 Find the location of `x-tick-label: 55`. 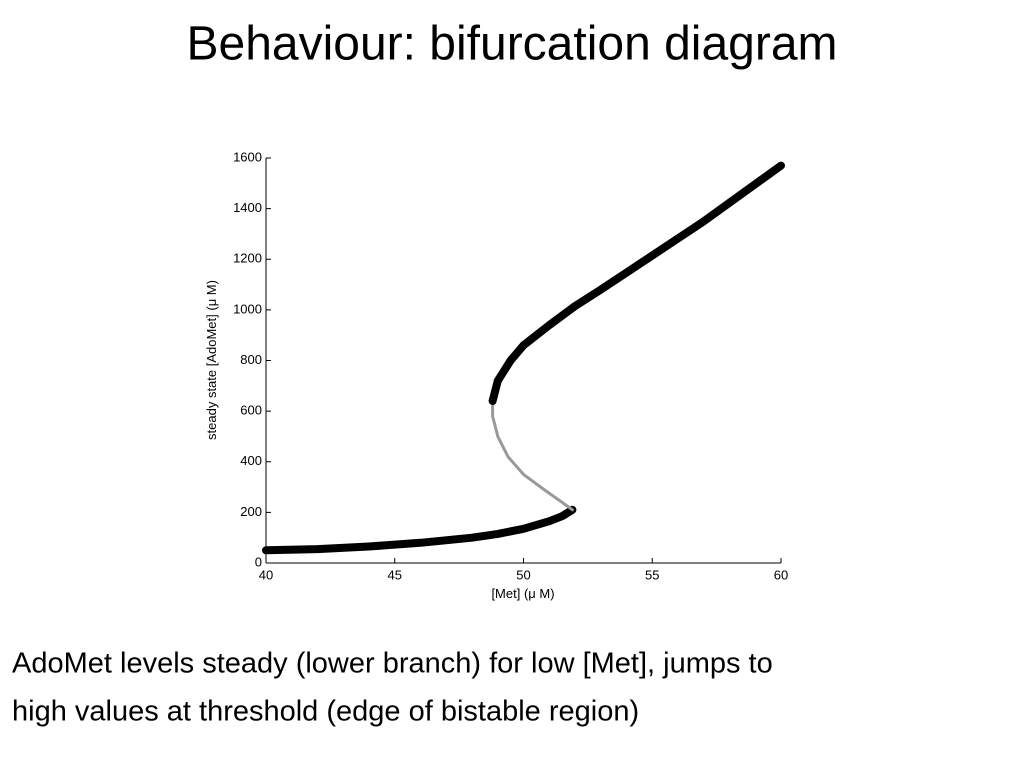

x-tick-label: 55 is located at coordinates (652, 574).